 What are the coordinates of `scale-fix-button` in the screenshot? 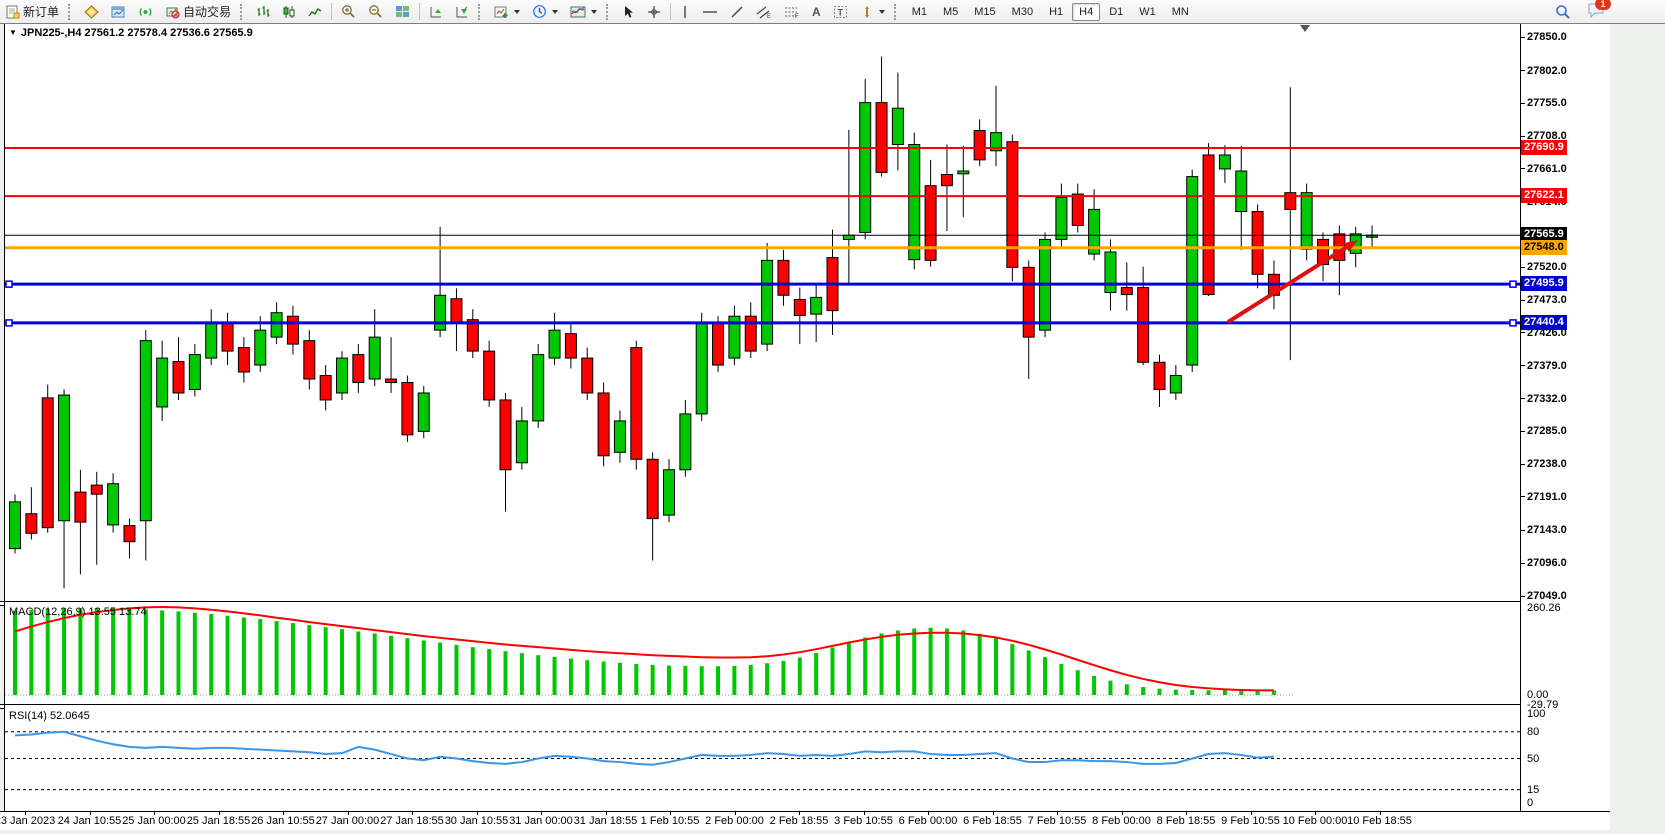 It's located at (462, 11).